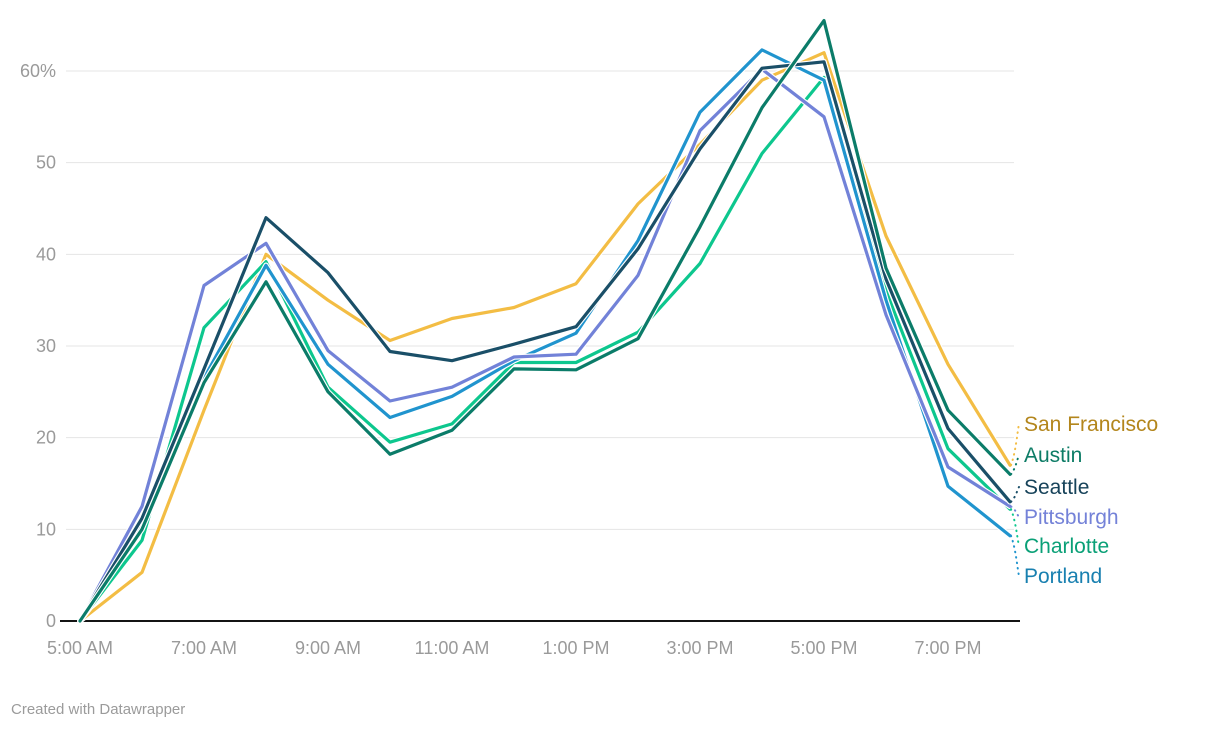 The width and height of the screenshot is (1220, 738). I want to click on chart-credit-link: Created with Datawrapper, so click(98, 709).